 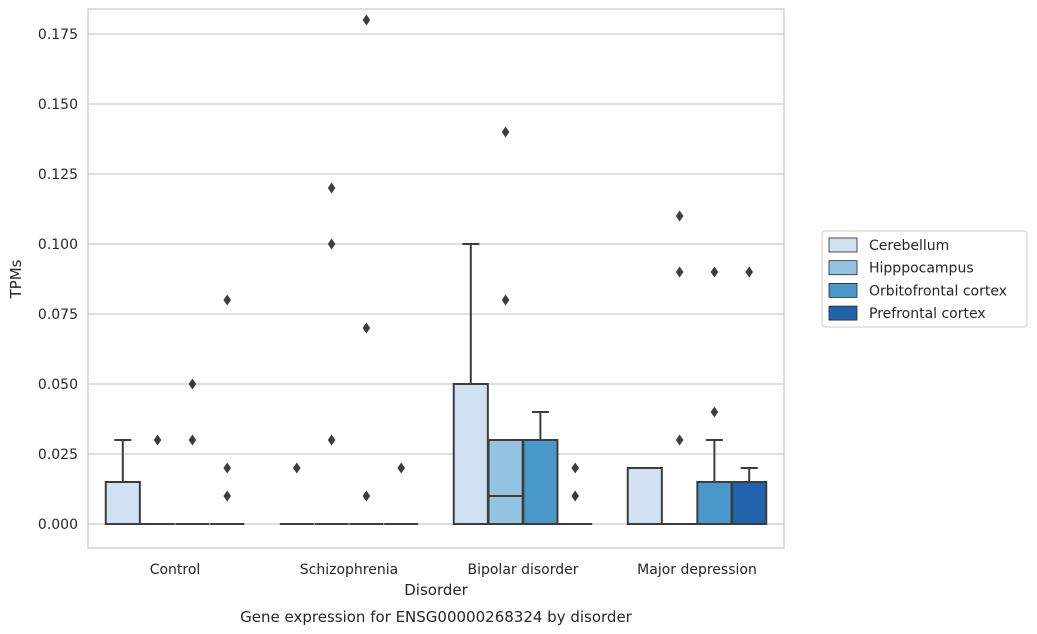 What do you see at coordinates (909, 246) in the screenshot?
I see `legend-label: Cerebellum` at bounding box center [909, 246].